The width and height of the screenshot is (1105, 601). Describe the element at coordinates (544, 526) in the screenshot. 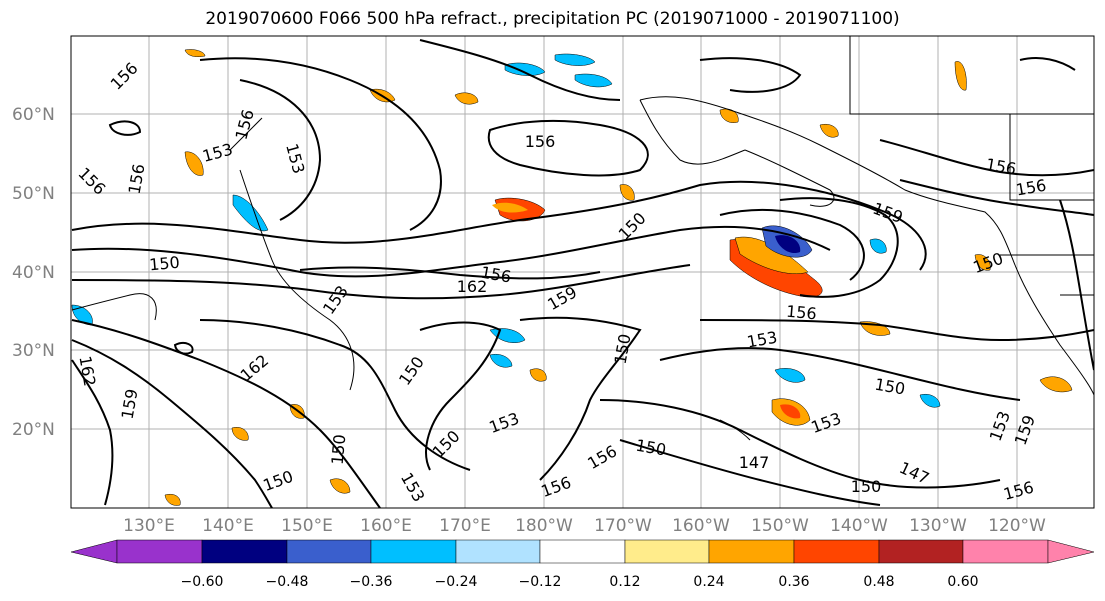

I see `lon-label: 180°W` at that location.